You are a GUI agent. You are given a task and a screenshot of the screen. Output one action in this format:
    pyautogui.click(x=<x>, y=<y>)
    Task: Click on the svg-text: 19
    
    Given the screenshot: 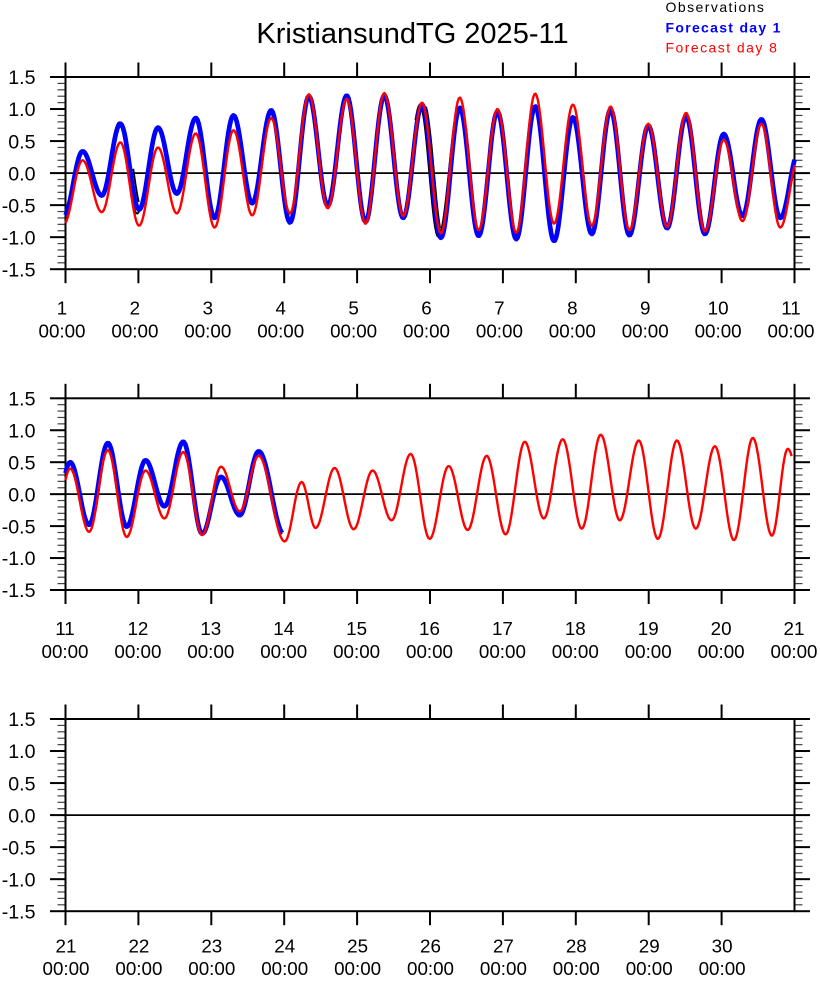 What is the action you would take?
    pyautogui.click(x=648, y=628)
    